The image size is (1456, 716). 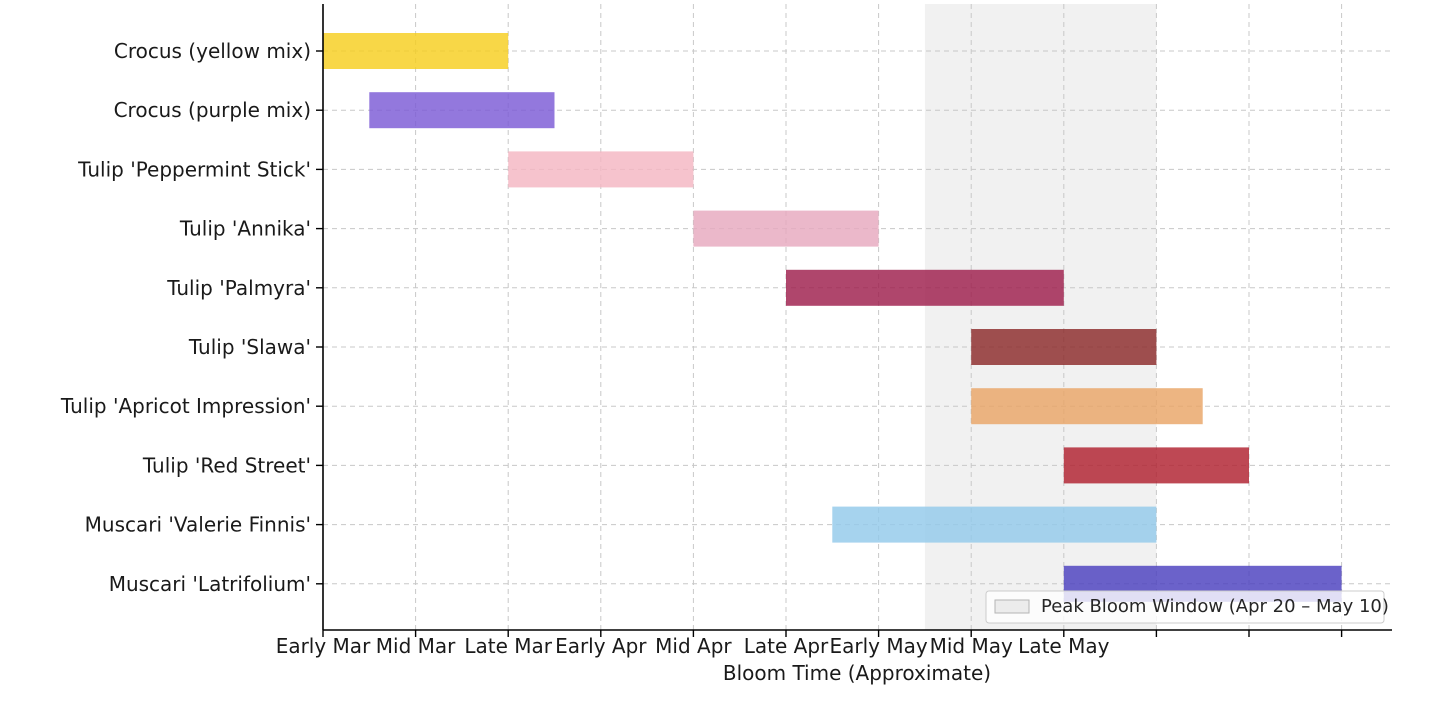 What do you see at coordinates (226, 465) in the screenshot?
I see `y-tick-label: Tulip 'Red Street'` at bounding box center [226, 465].